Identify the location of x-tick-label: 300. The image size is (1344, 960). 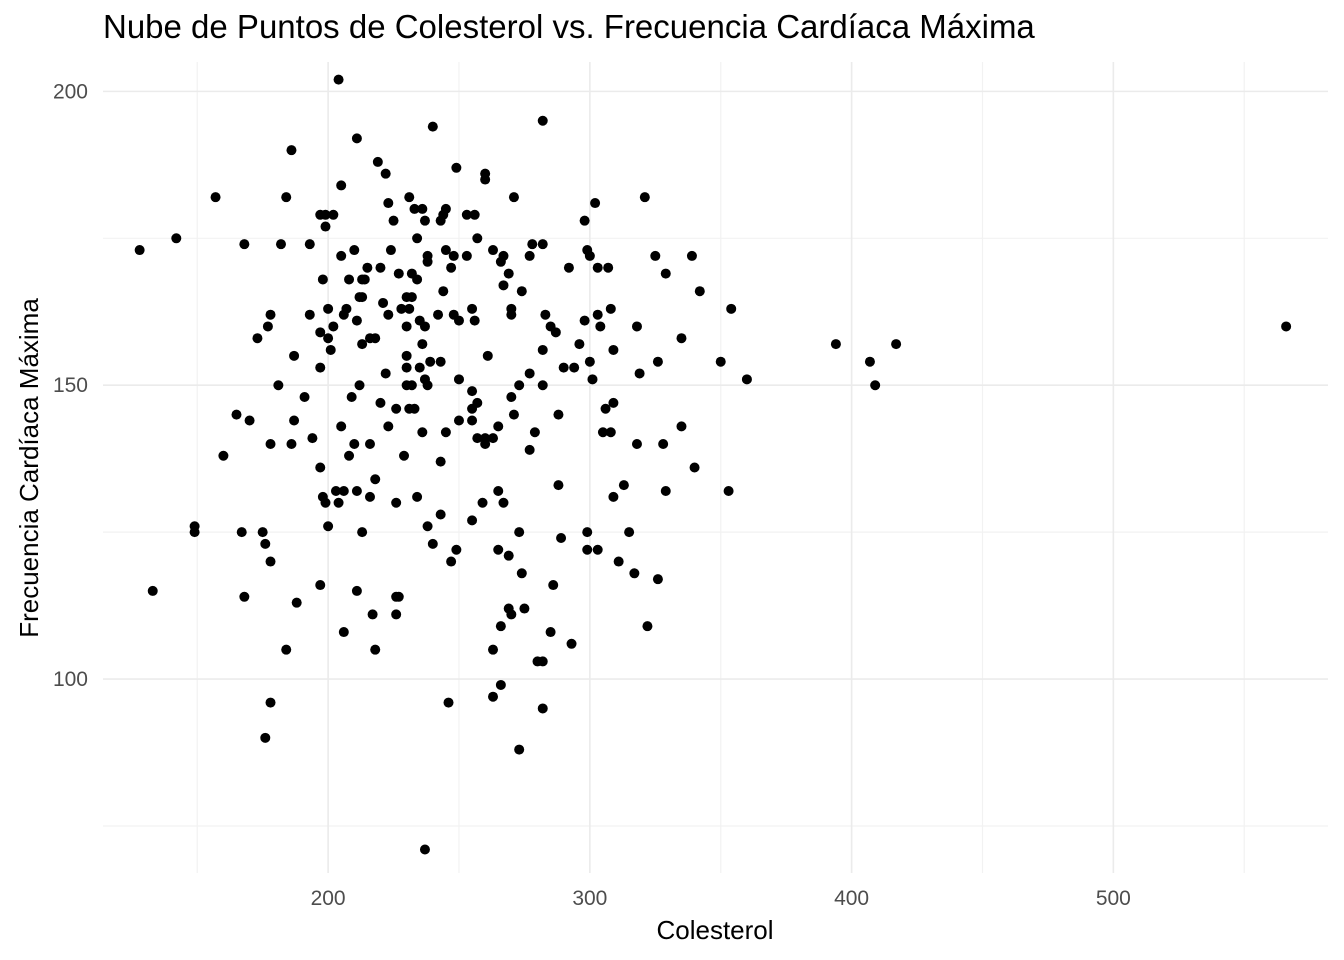
(589, 898).